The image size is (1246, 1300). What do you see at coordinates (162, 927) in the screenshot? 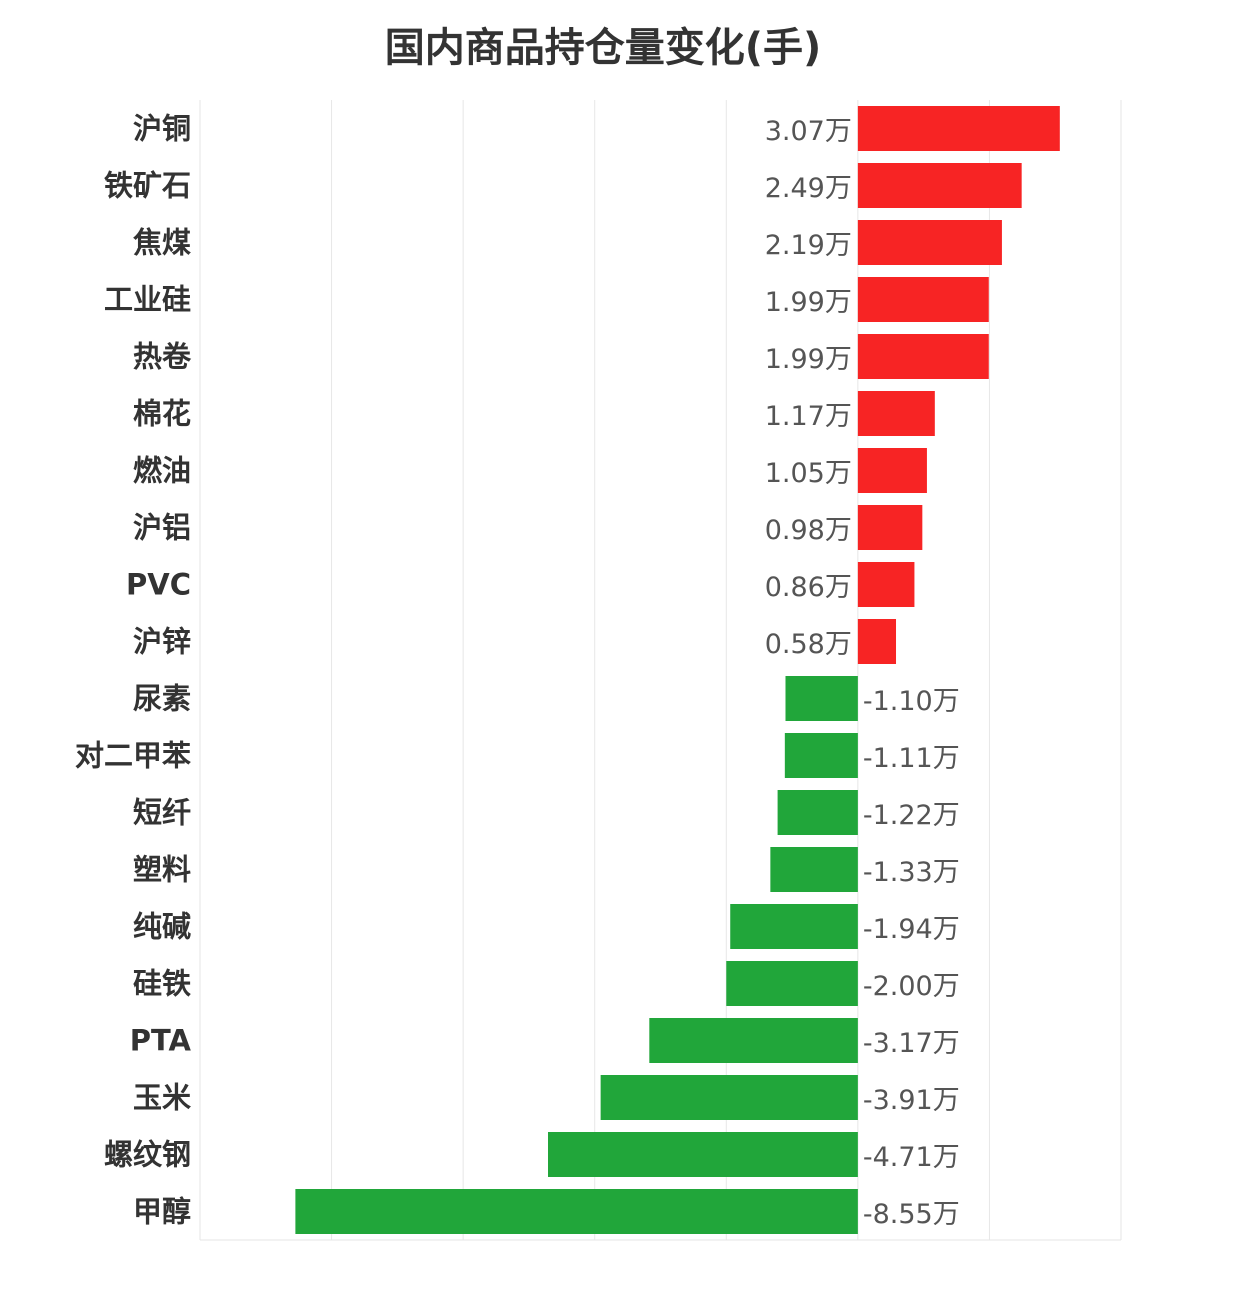
I see `category-label: 纯碱` at bounding box center [162, 927].